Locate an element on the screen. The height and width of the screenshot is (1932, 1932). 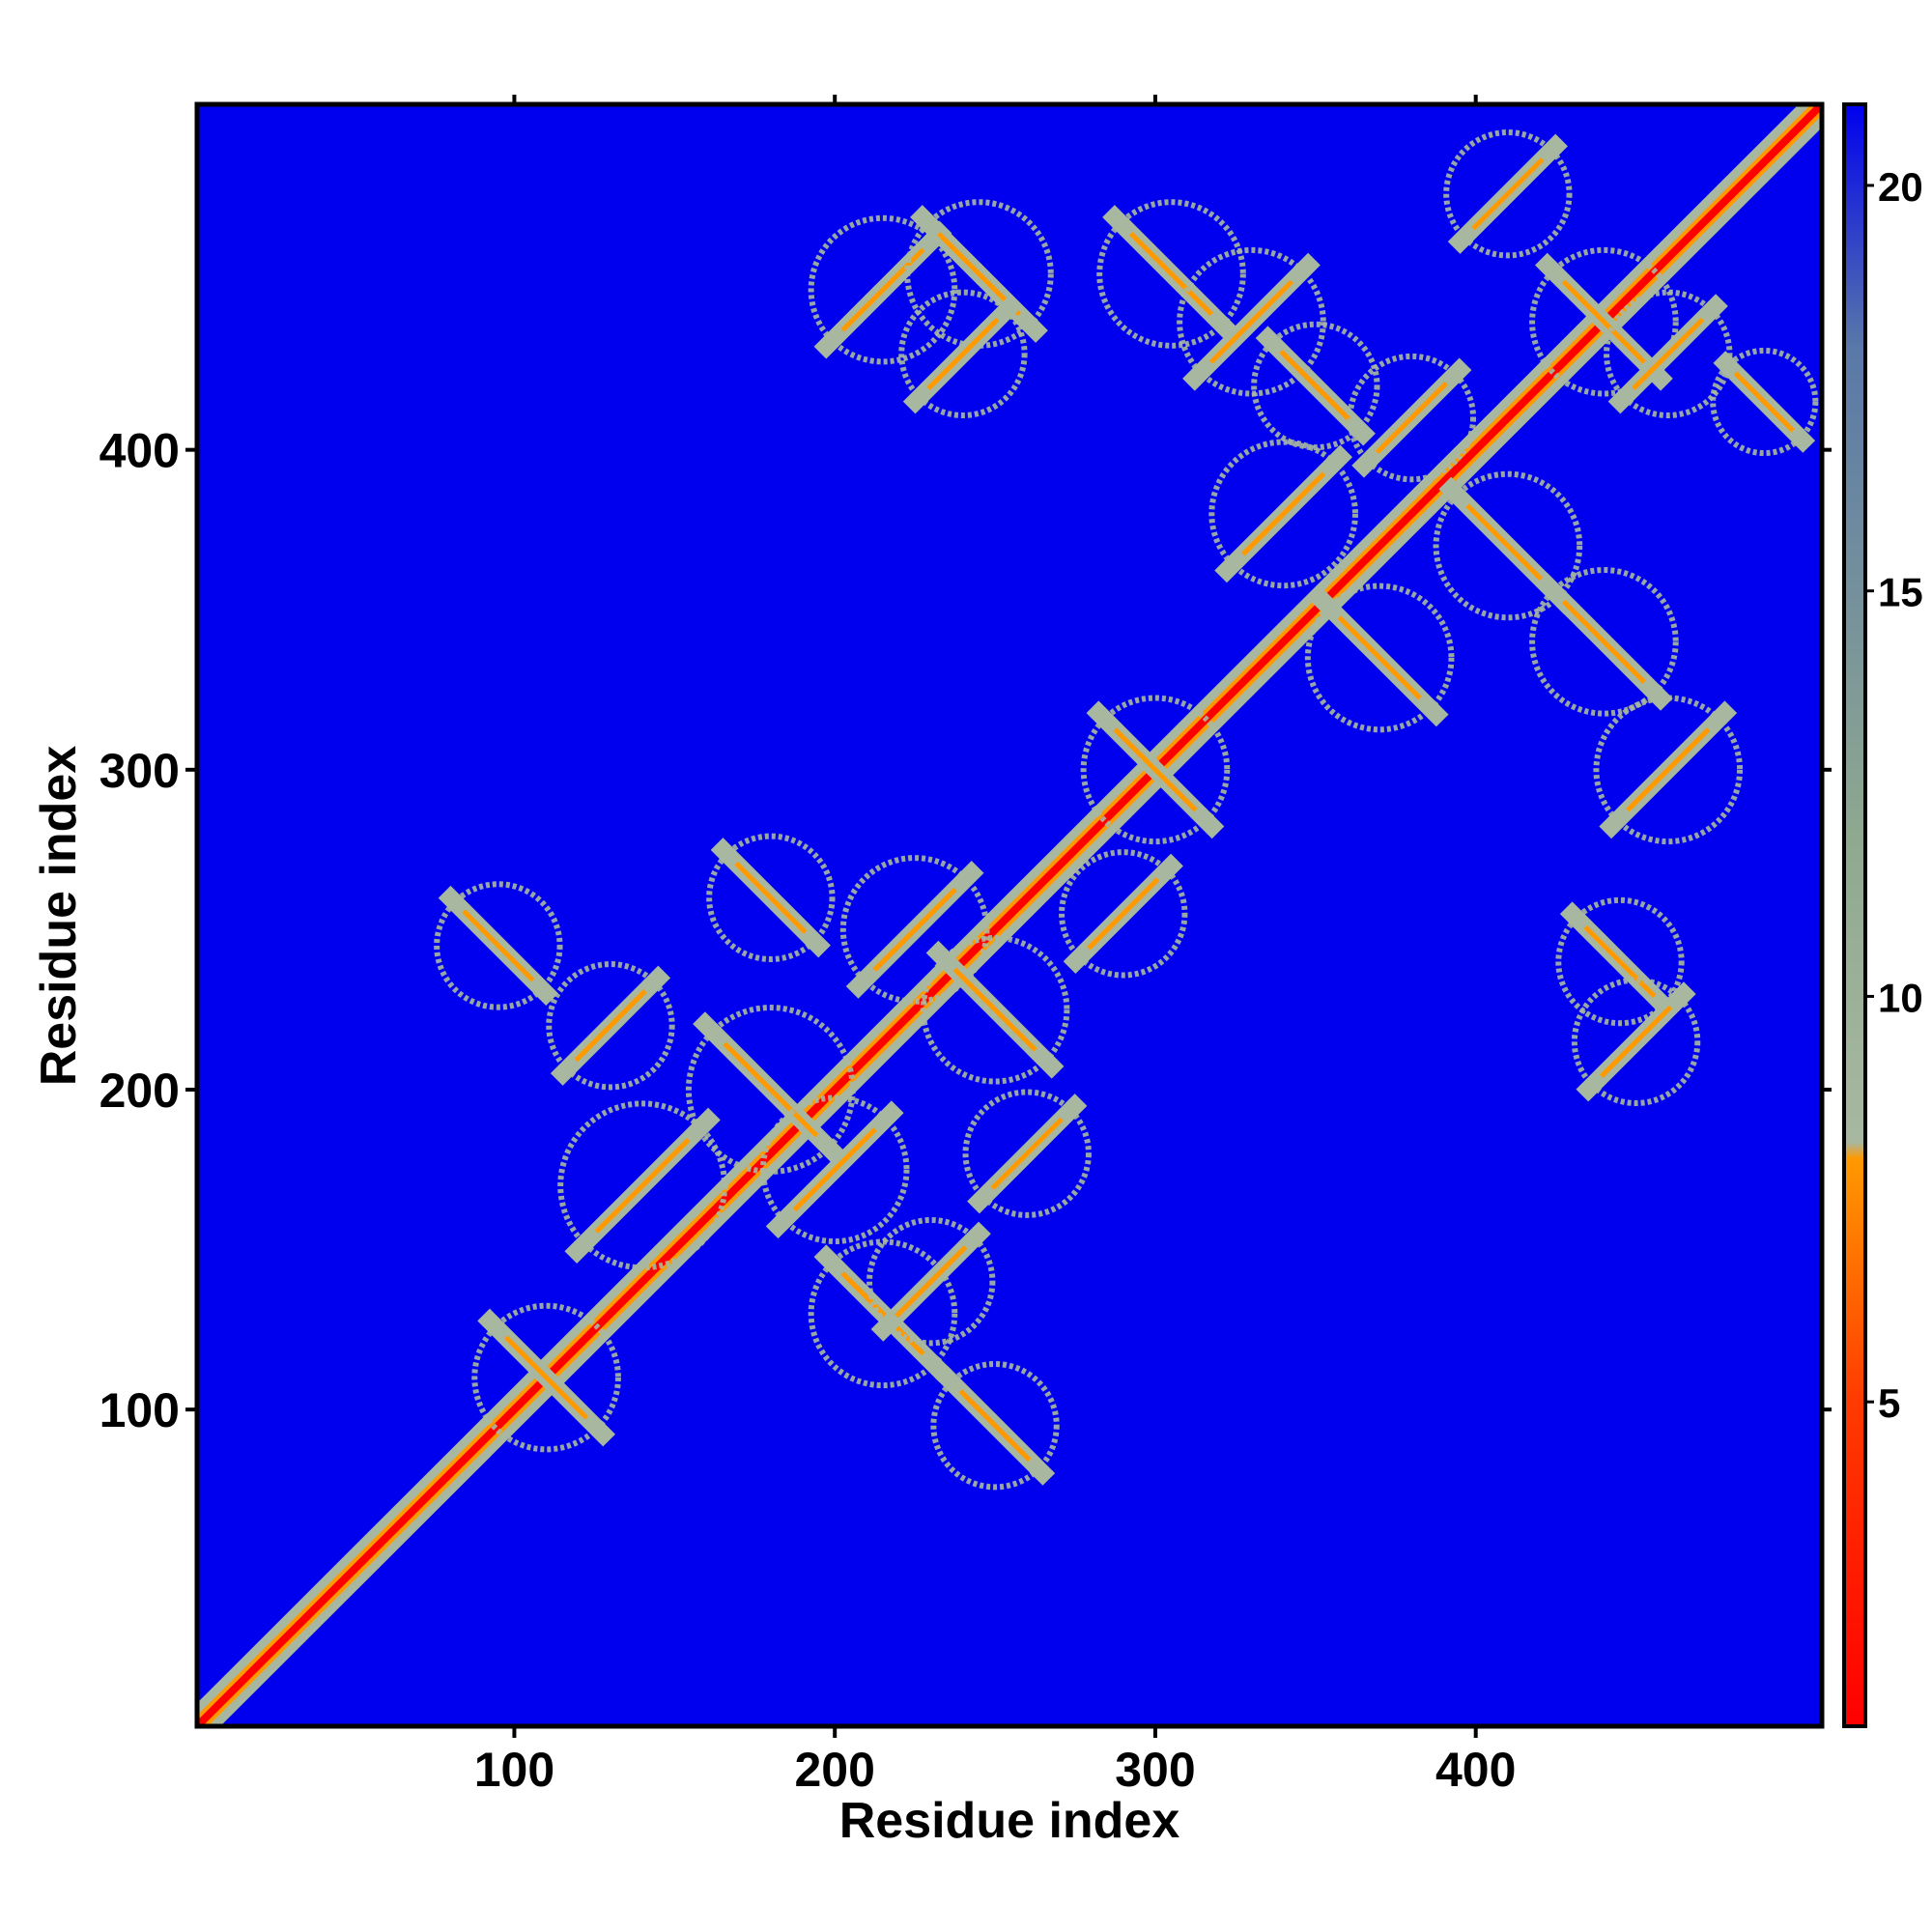
x-tick-label: 300 is located at coordinates (1155, 1770).